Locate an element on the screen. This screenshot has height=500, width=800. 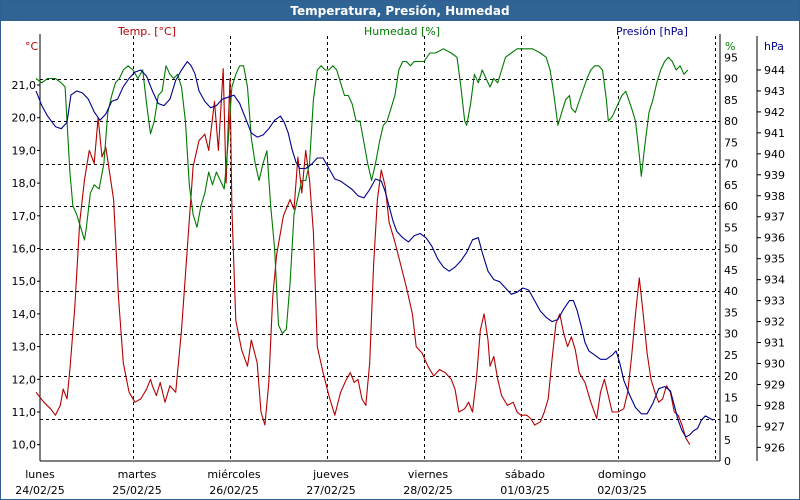
pres-tick-label: 932 is located at coordinates (774, 322).